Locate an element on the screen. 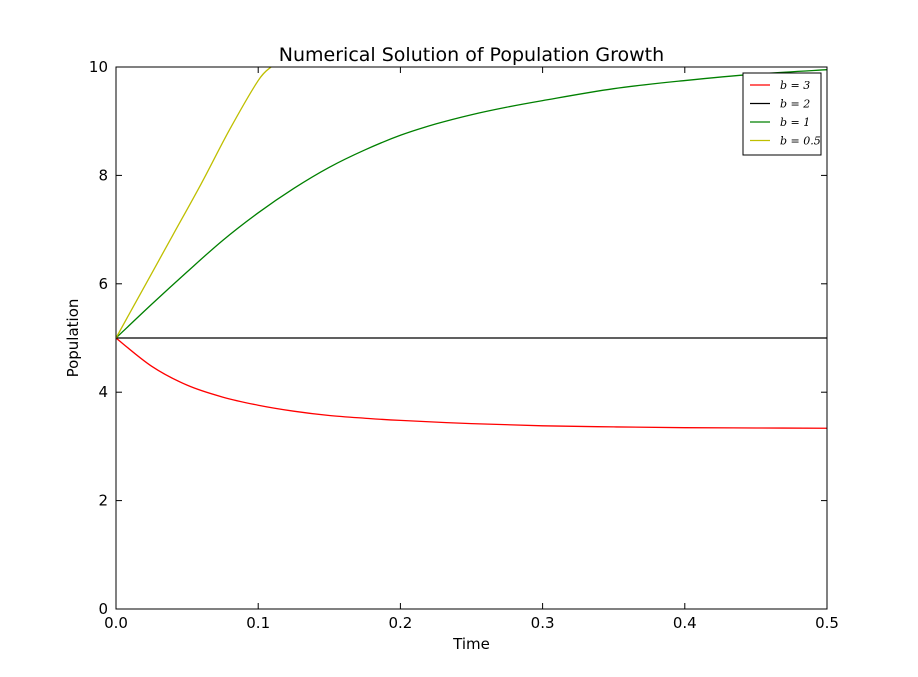 The height and width of the screenshot is (677, 918). x-tick-label: 0.2 is located at coordinates (400, 623).